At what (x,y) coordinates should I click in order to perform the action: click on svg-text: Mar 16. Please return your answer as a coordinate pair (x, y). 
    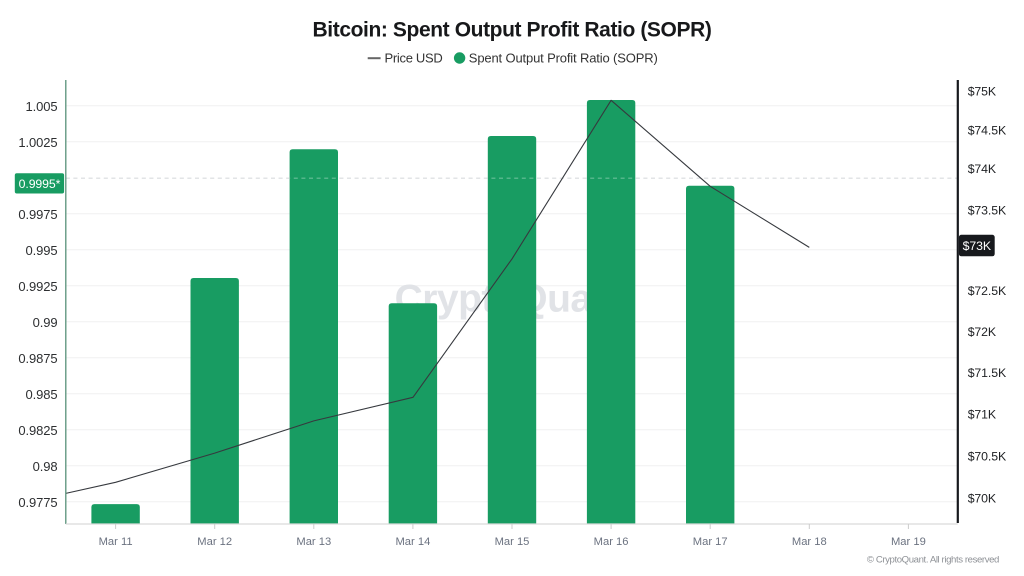
    Looking at the image, I should click on (611, 542).